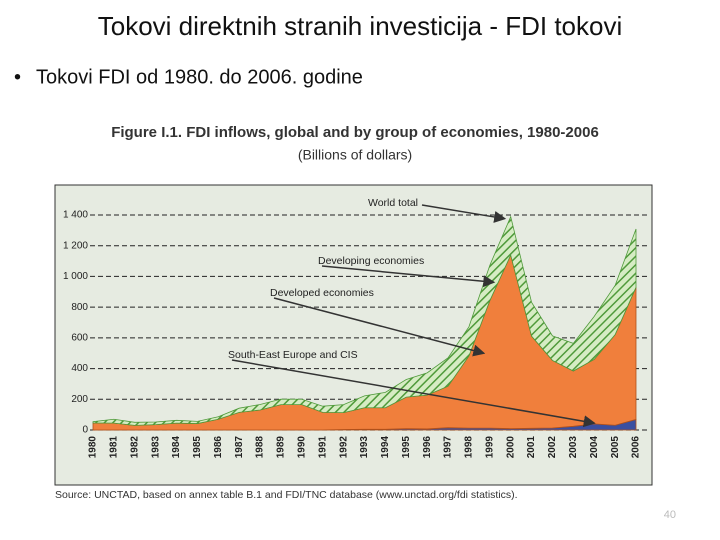 Image resolution: width=720 pixels, height=540 pixels. What do you see at coordinates (510, 447) in the screenshot?
I see `x-tick-label: 2000` at bounding box center [510, 447].